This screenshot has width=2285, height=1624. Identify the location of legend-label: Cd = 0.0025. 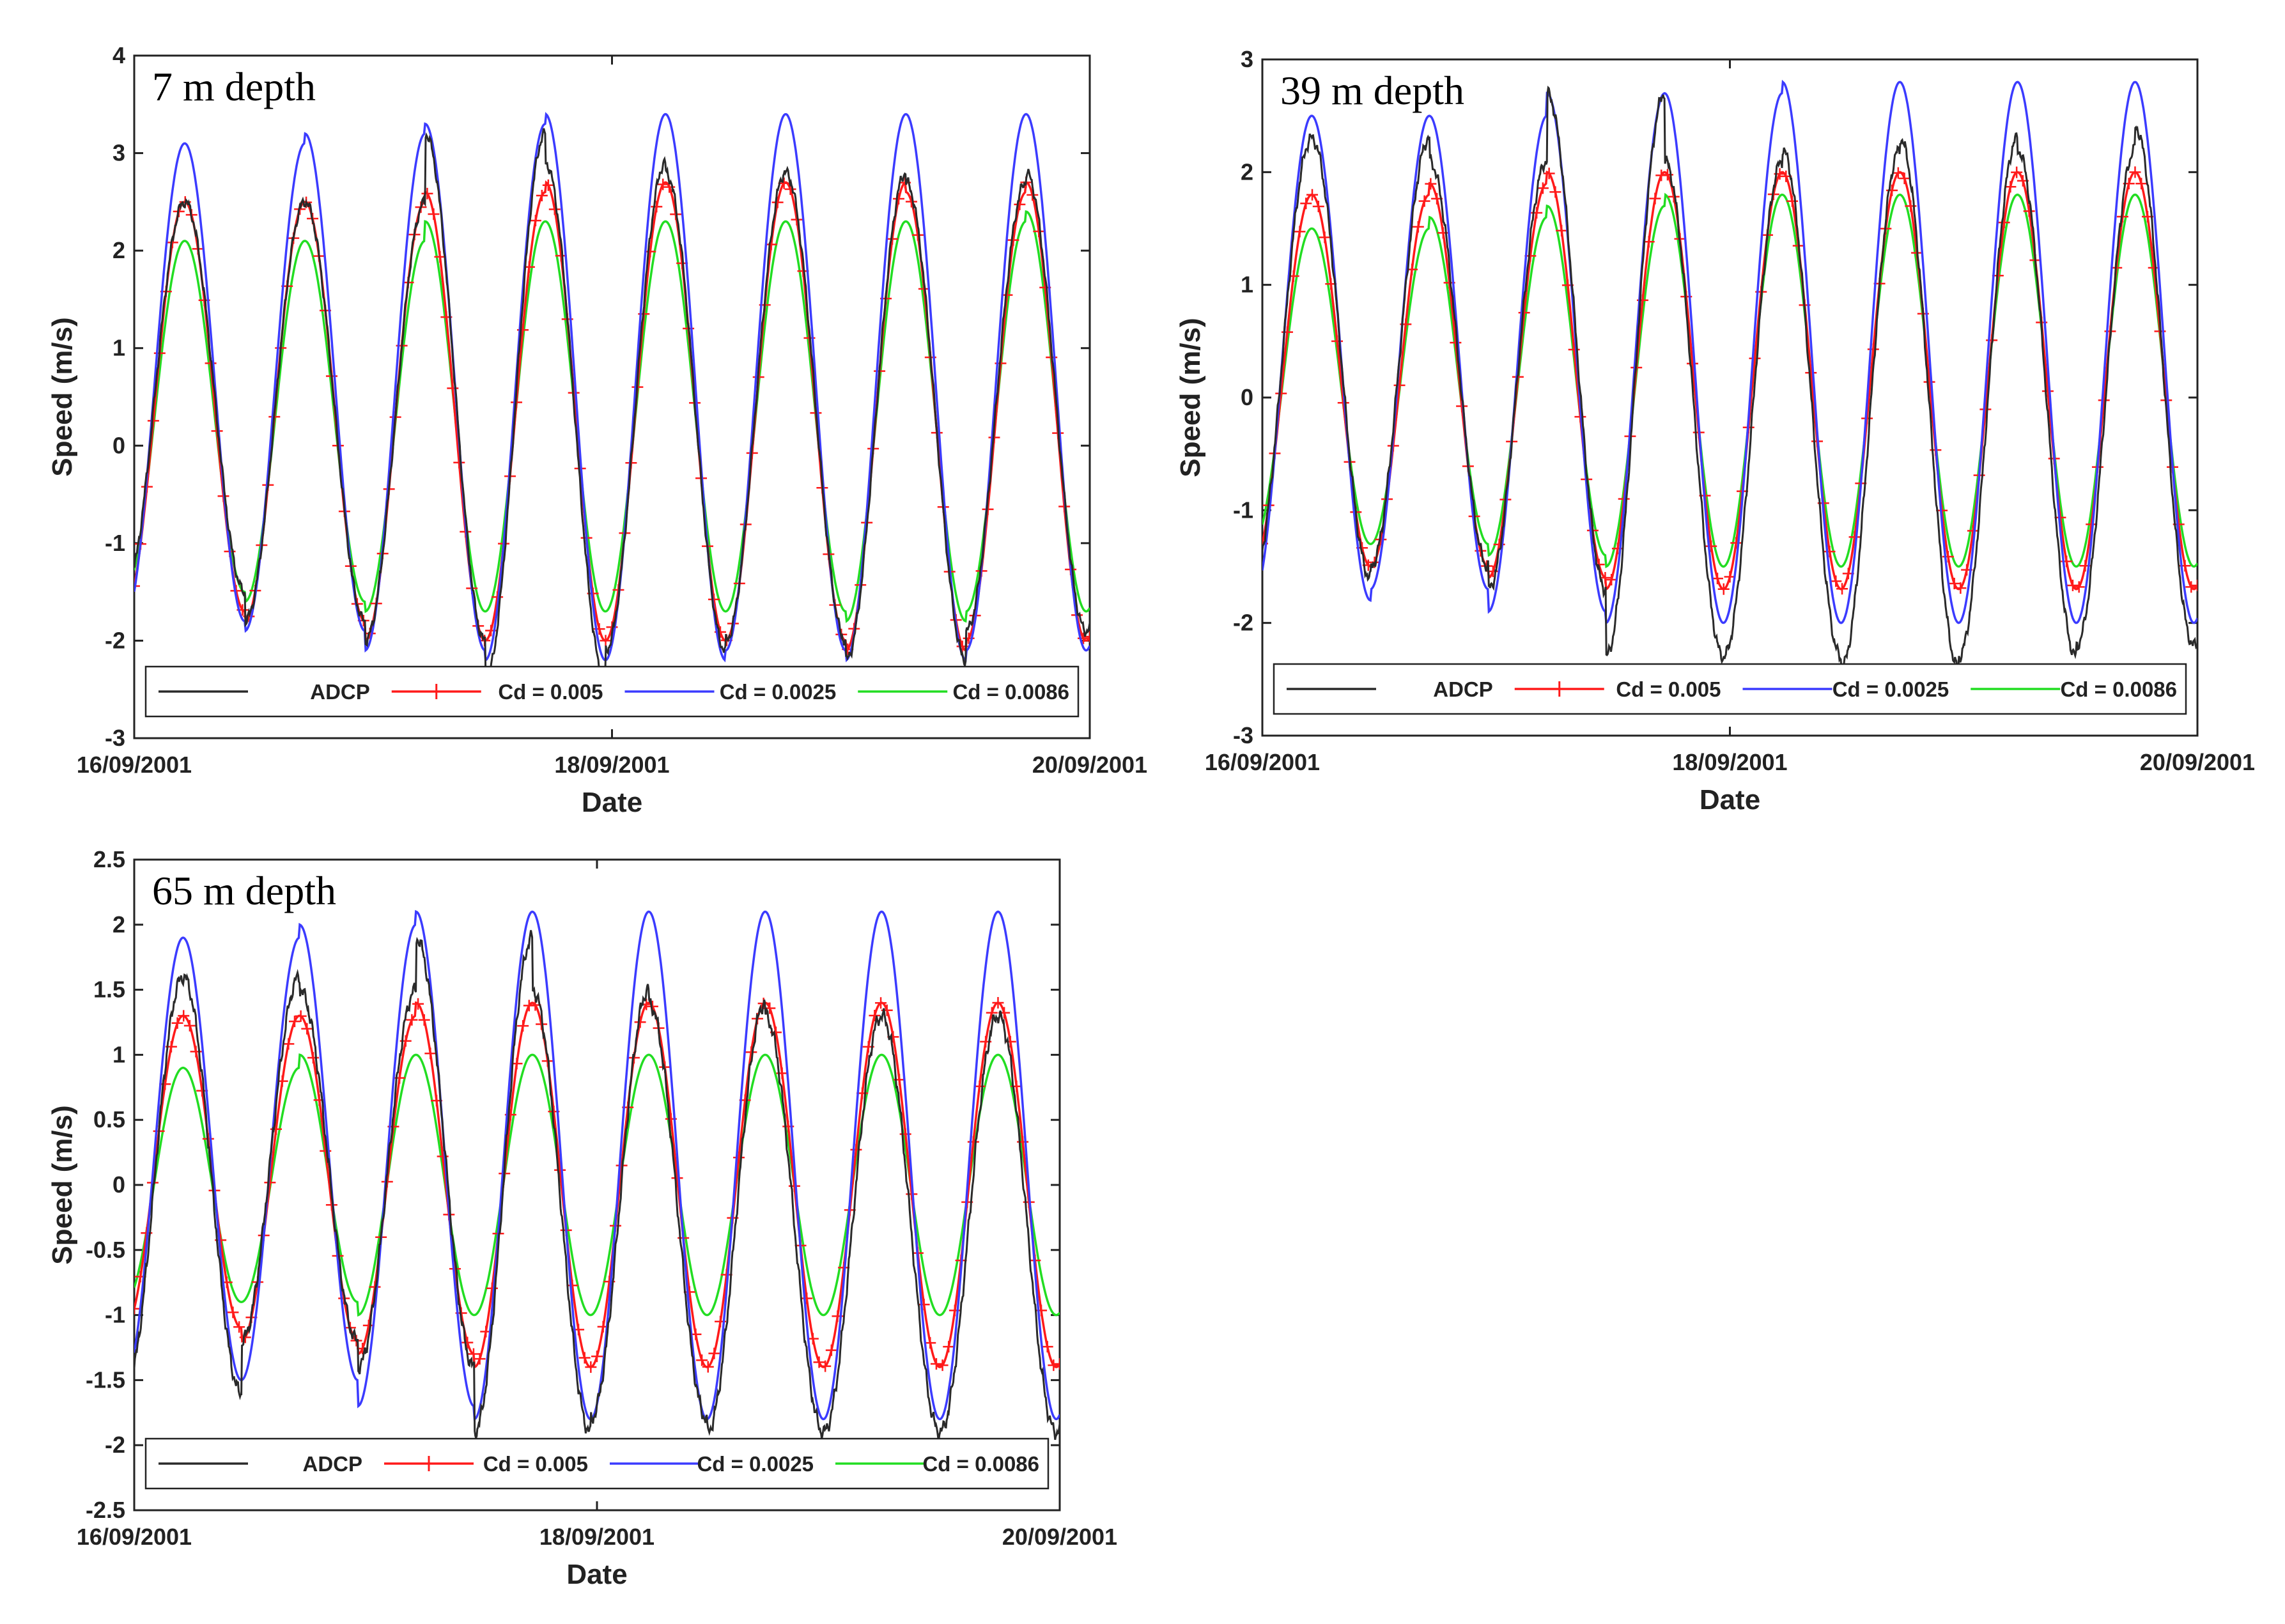
(1890, 689).